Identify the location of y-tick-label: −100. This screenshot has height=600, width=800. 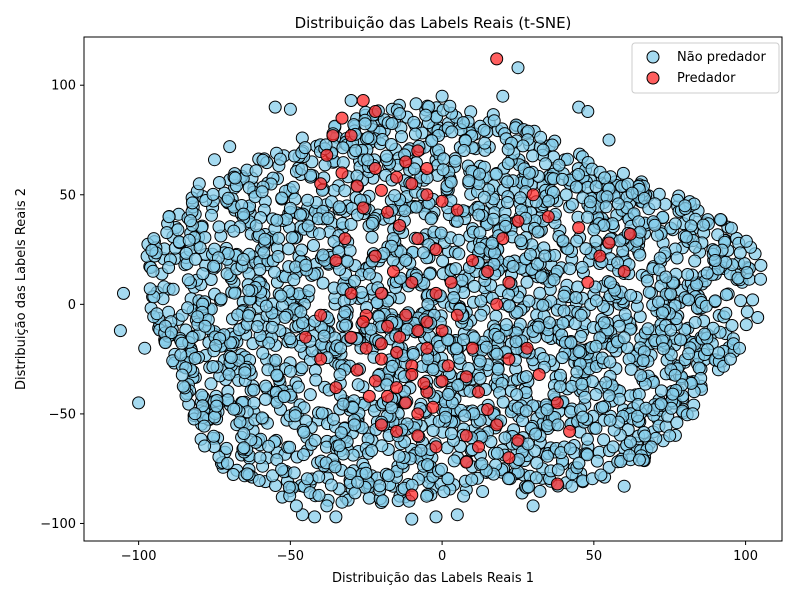
(58, 524).